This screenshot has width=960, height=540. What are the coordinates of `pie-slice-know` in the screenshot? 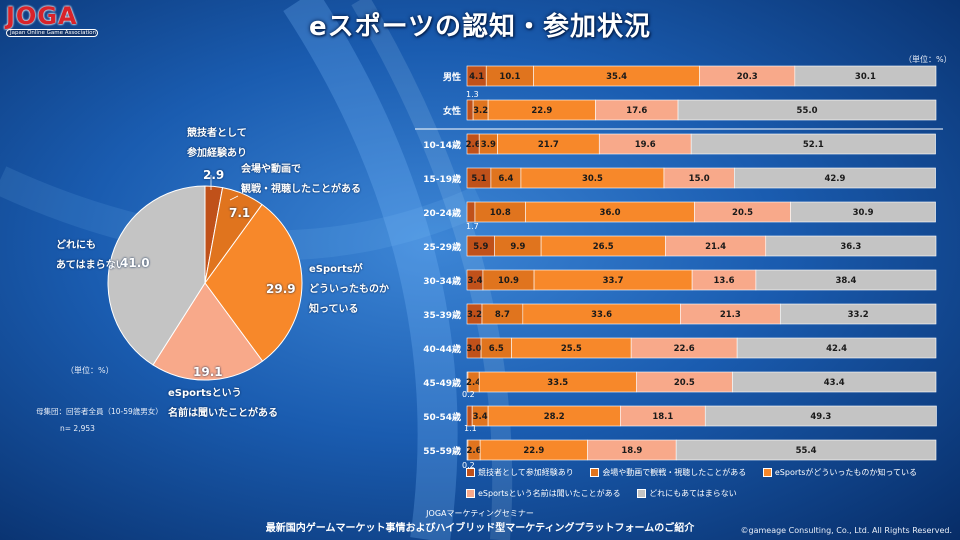 It's located at (253, 282).